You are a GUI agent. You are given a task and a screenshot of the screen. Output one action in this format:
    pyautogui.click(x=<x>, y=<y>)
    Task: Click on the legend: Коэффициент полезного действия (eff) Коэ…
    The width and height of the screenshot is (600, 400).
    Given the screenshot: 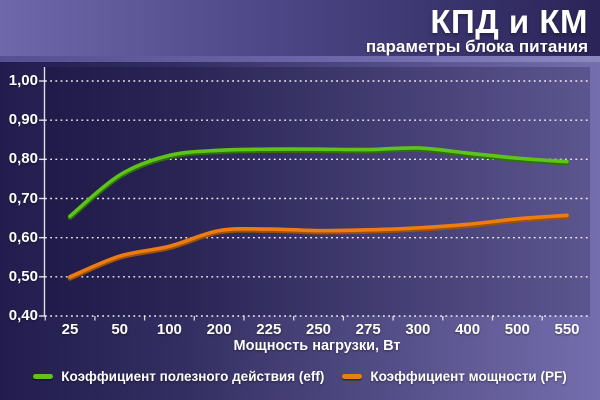 What is the action you would take?
    pyautogui.click(x=300, y=376)
    